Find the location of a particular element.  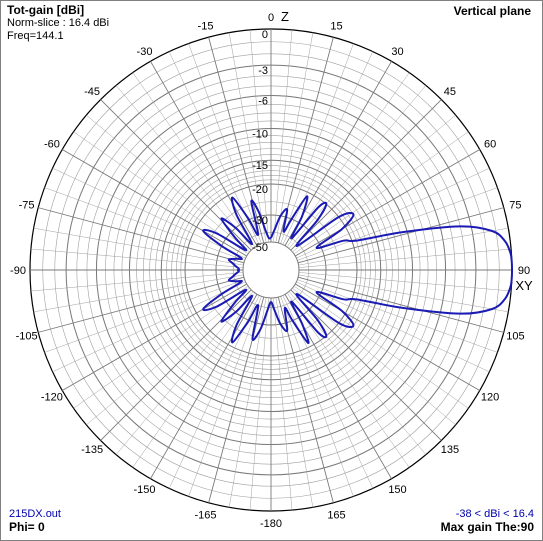

angle-tick-label: -105 is located at coordinates (27, 337).